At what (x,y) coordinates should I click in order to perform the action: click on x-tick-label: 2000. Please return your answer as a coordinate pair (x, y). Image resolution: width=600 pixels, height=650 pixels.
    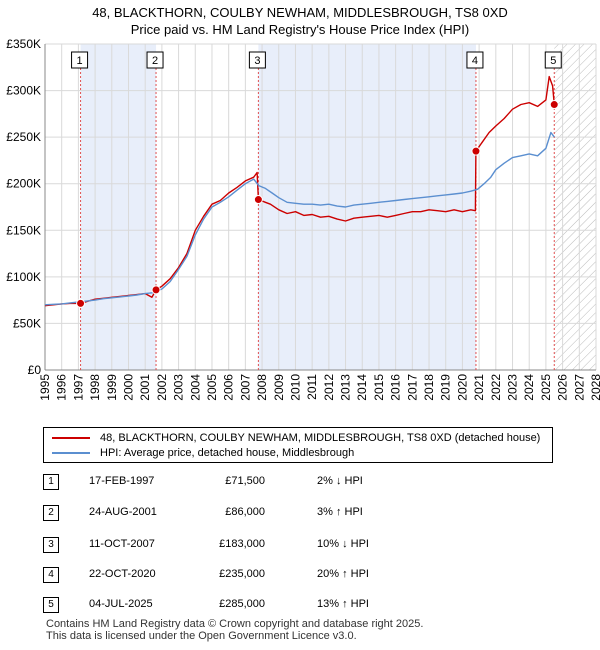
    Looking at the image, I should click on (128, 387).